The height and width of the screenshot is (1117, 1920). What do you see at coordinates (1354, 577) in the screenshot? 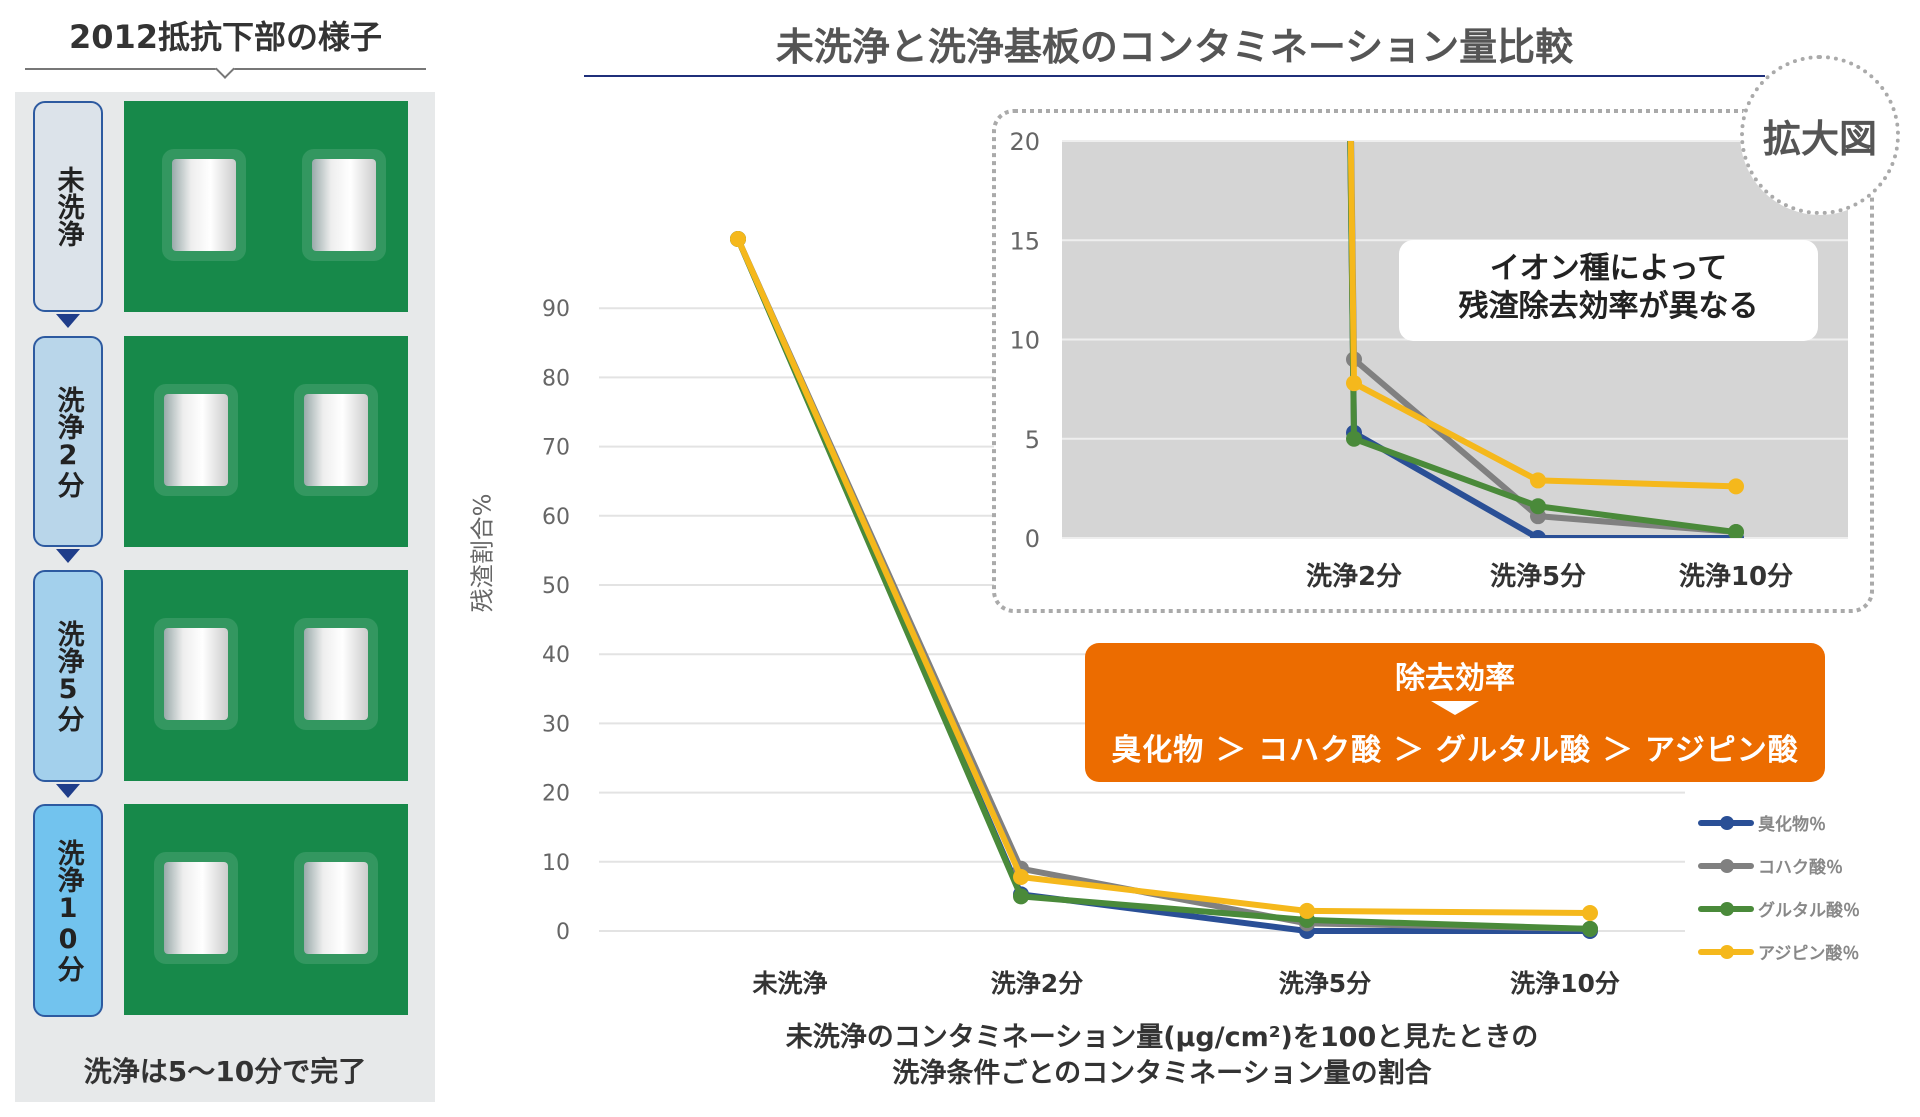
I see `inset-x-tick-label: 洗浄2分` at bounding box center [1354, 577].